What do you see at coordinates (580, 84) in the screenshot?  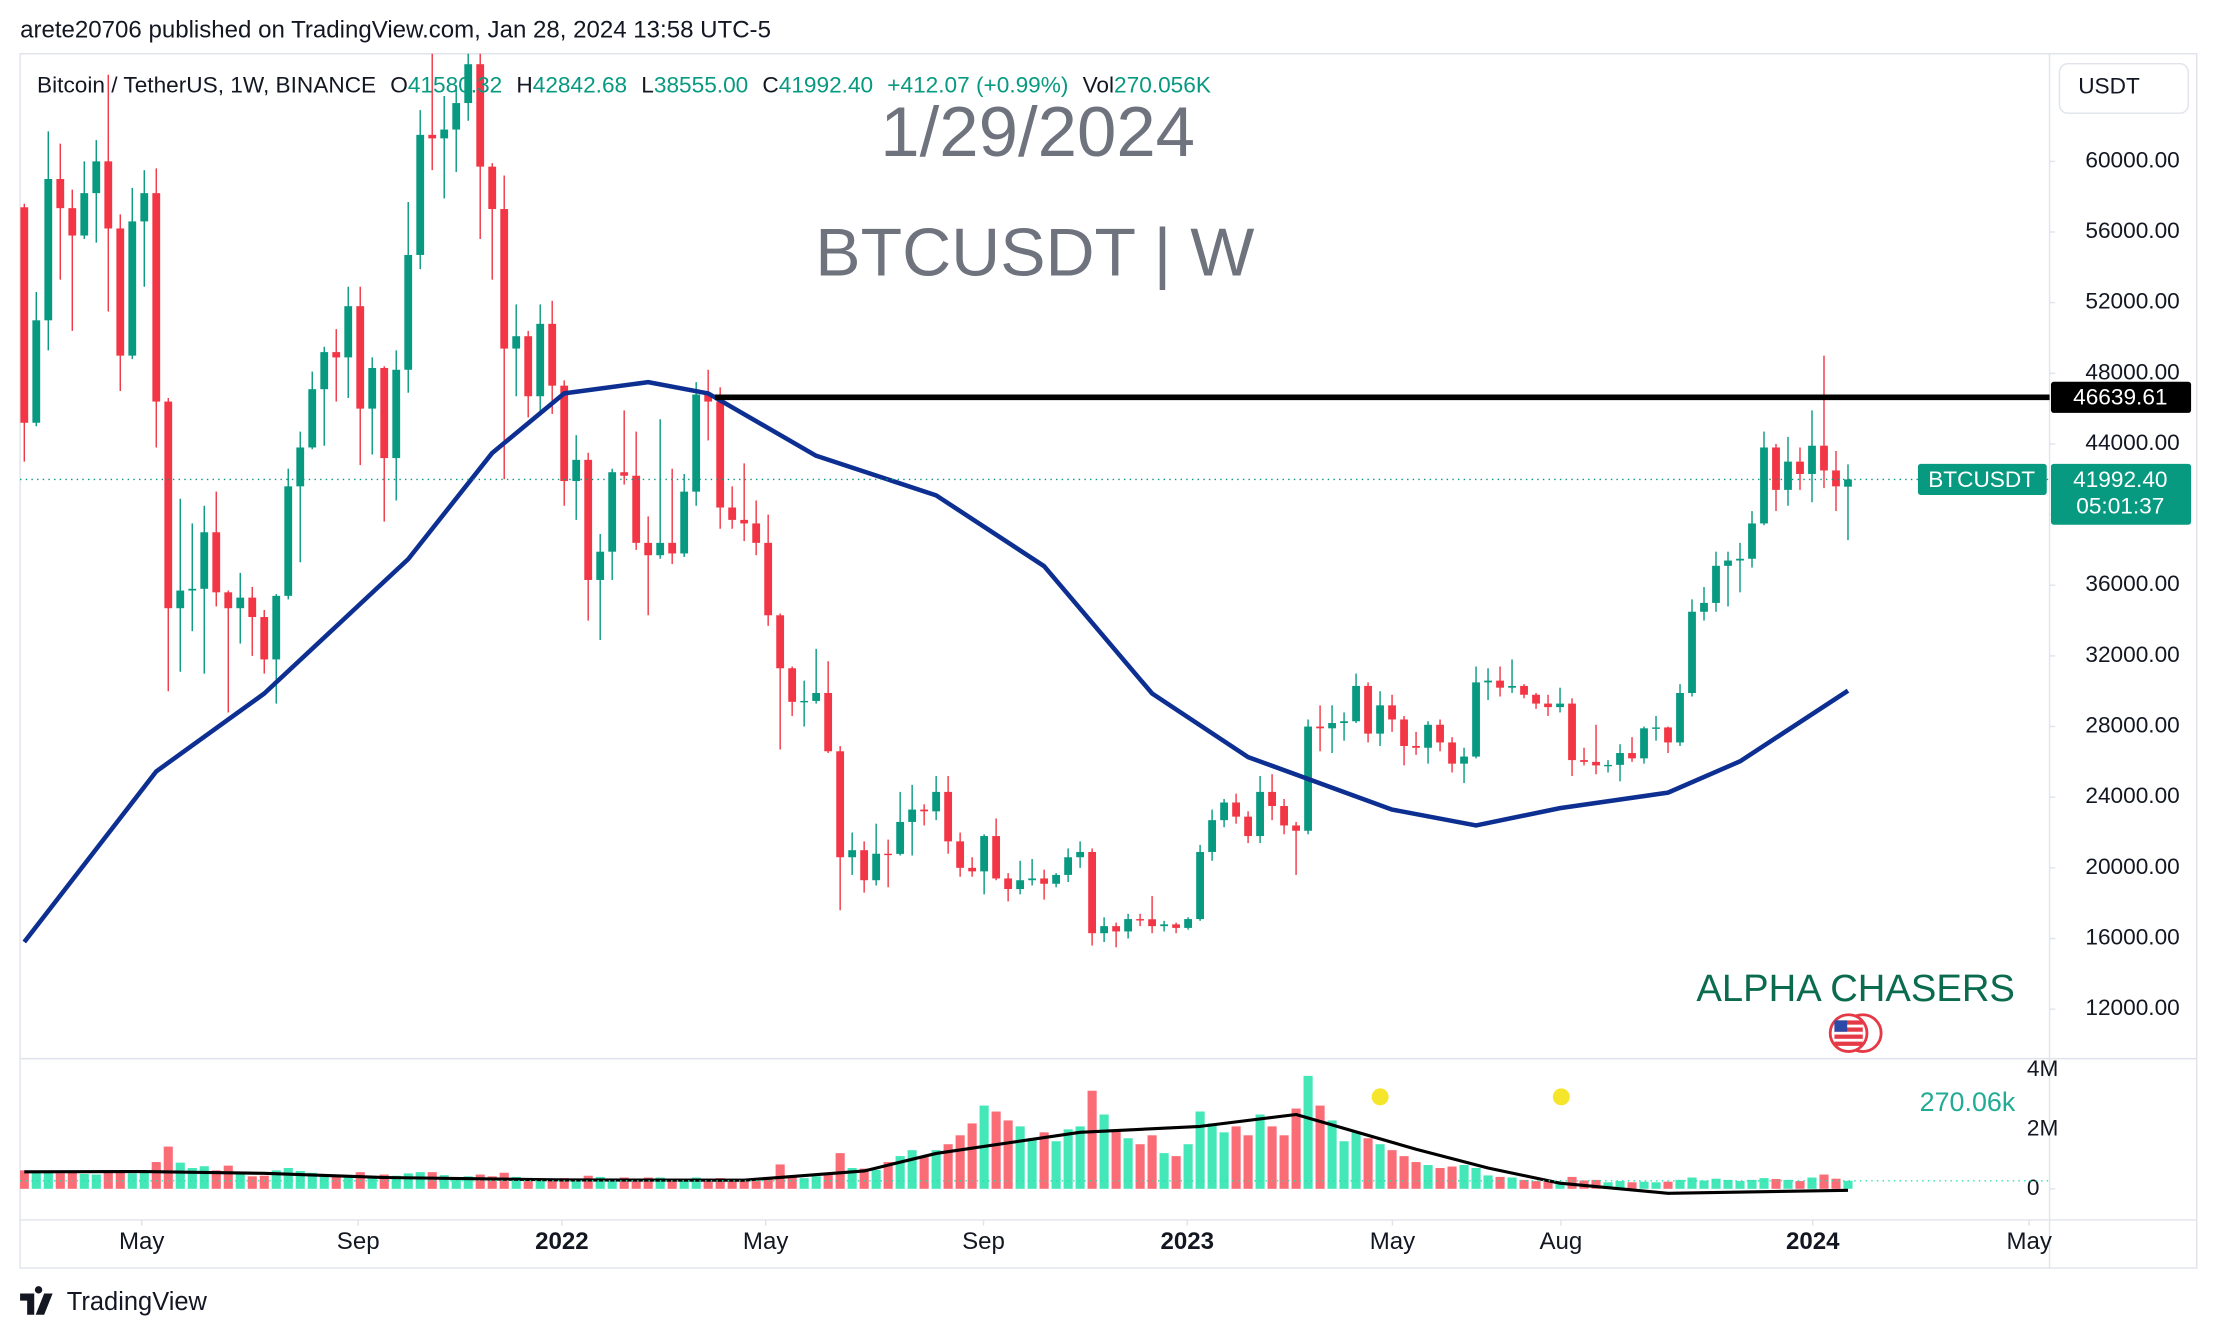 I see `legend-value: 42842.68` at bounding box center [580, 84].